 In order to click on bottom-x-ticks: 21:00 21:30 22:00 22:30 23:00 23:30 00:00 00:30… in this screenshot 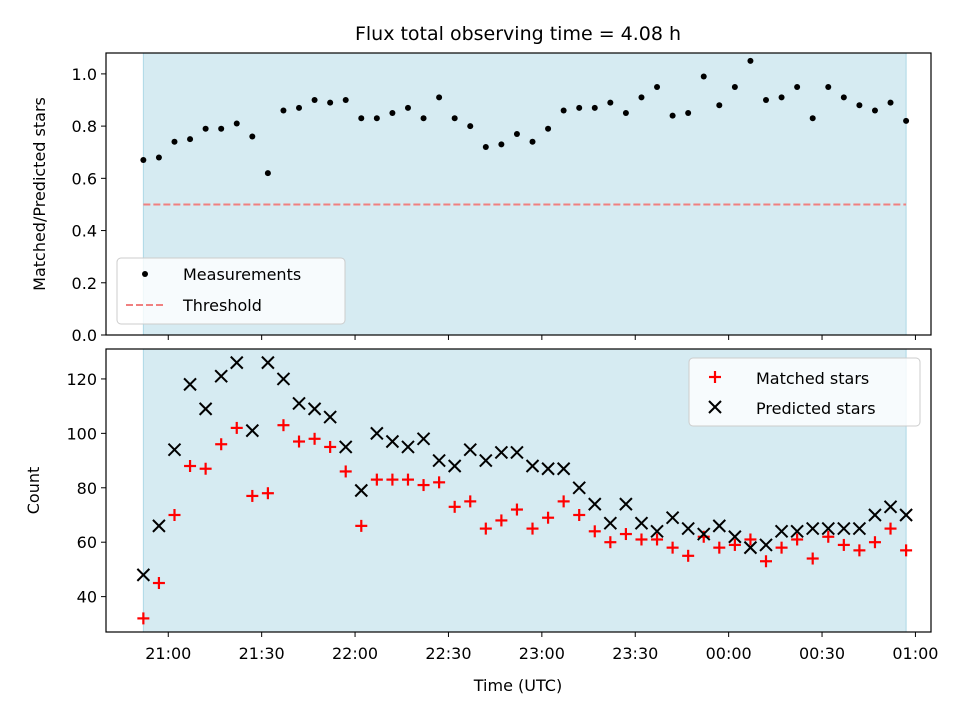, I will do `click(541, 647)`.